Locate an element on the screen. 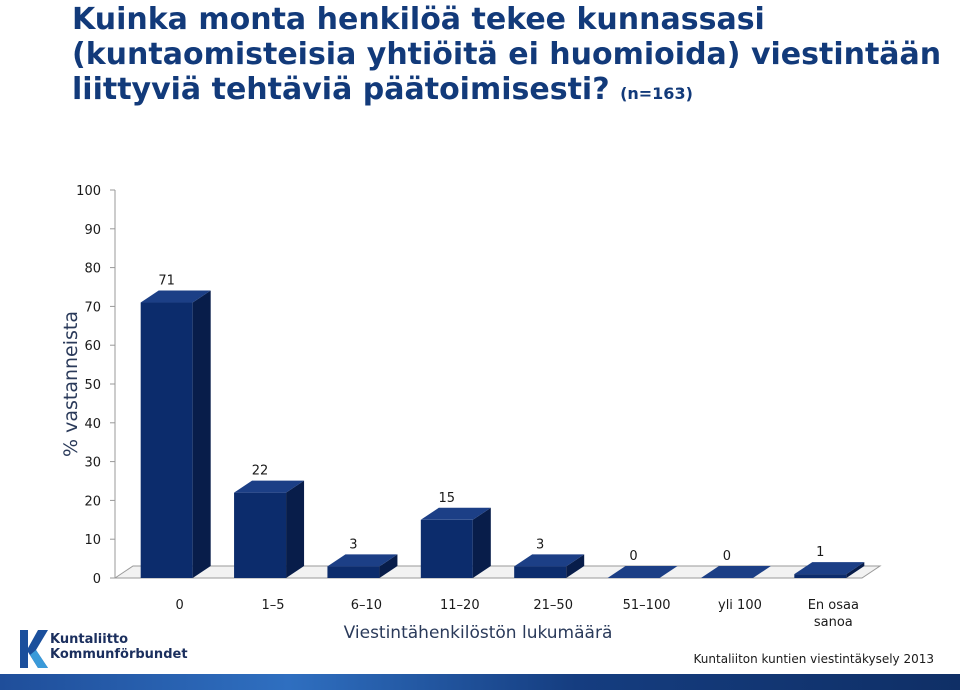  logo-text: Kuntaliitto Kommunförbundet is located at coordinates (119, 647).